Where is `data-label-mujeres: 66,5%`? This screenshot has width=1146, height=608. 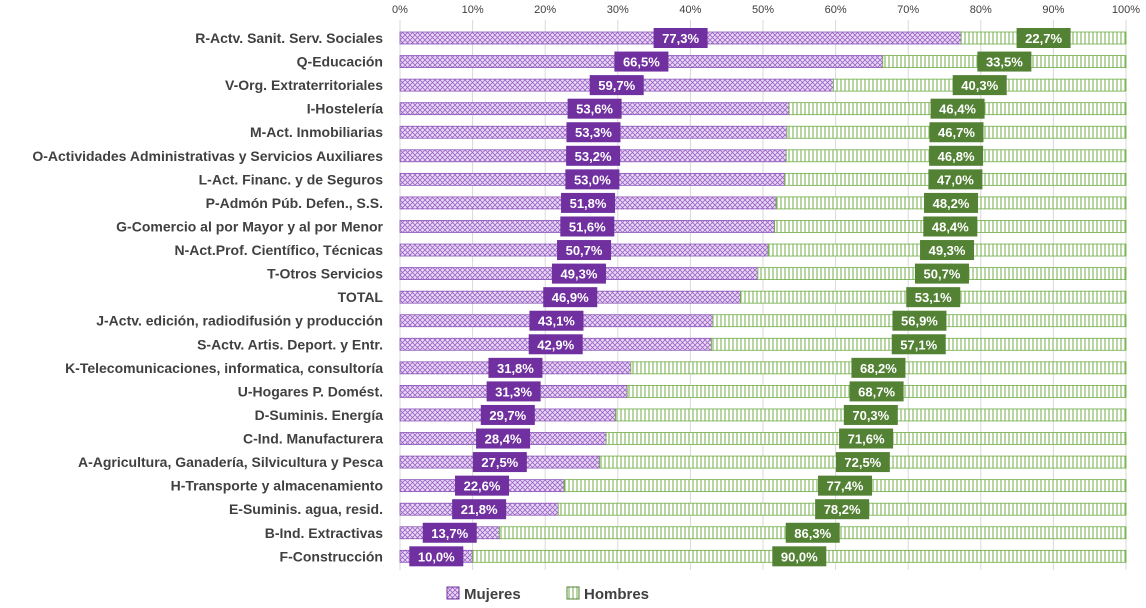 data-label-mujeres: 66,5% is located at coordinates (641, 62).